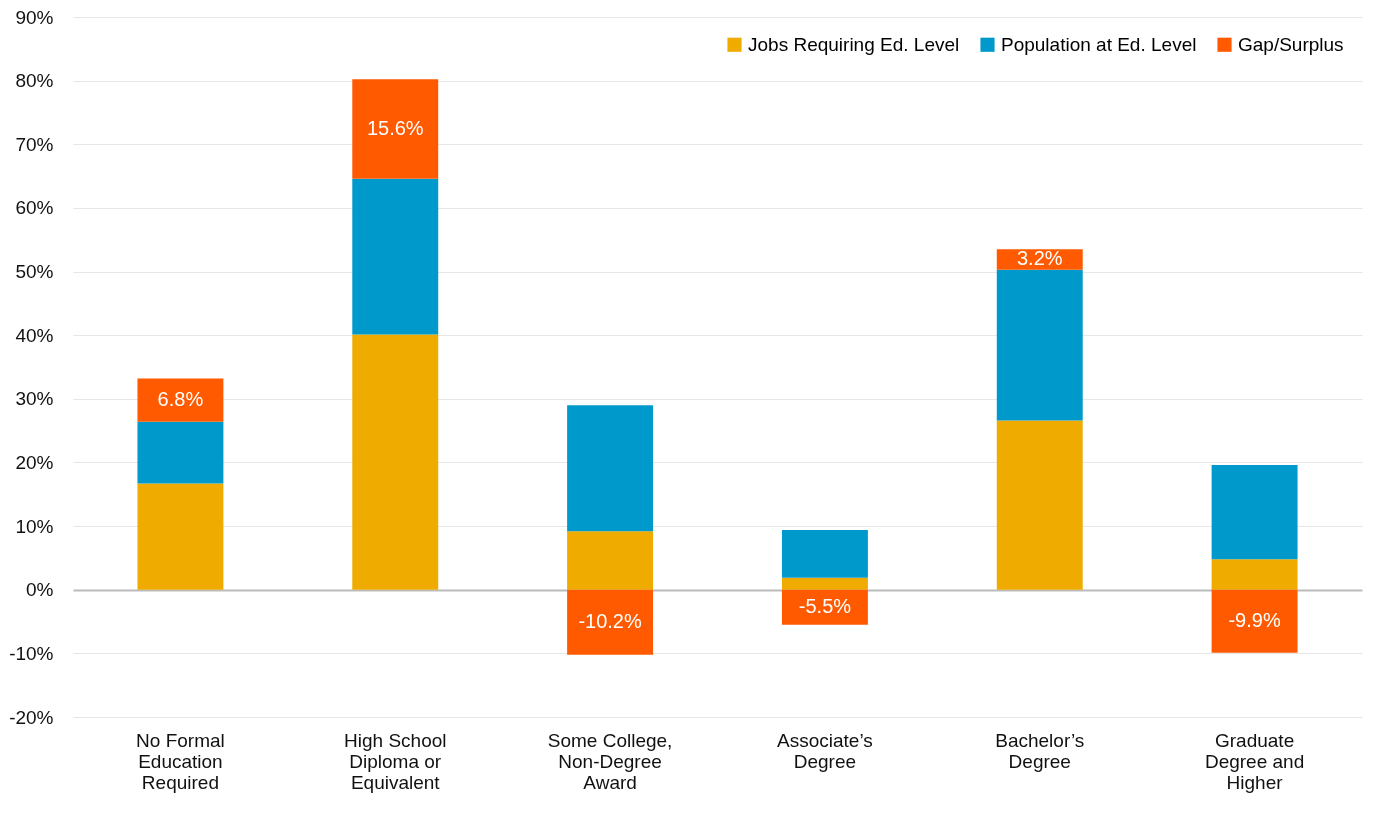  Describe the element at coordinates (34, 462) in the screenshot. I see `y-tick-label: 20%` at that location.